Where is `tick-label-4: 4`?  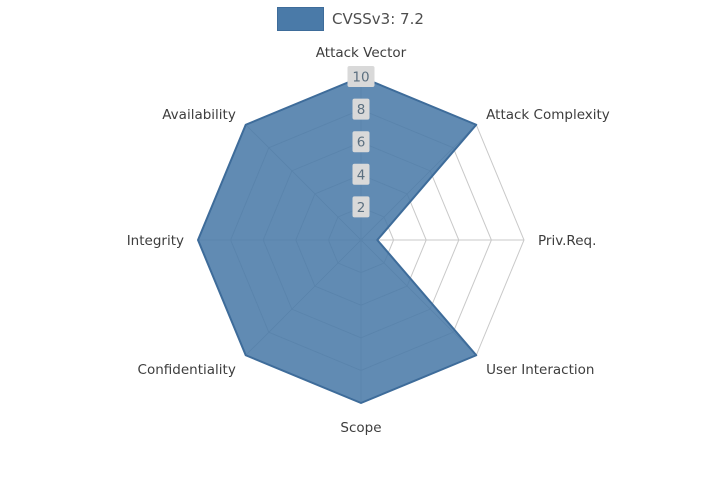
tick-label-4: 4 is located at coordinates (361, 175).